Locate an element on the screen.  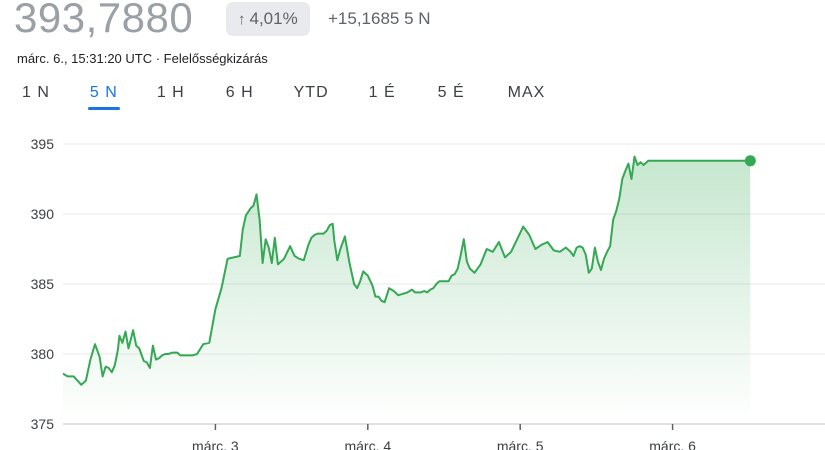
tab-5e: 5 É is located at coordinates (451, 92).